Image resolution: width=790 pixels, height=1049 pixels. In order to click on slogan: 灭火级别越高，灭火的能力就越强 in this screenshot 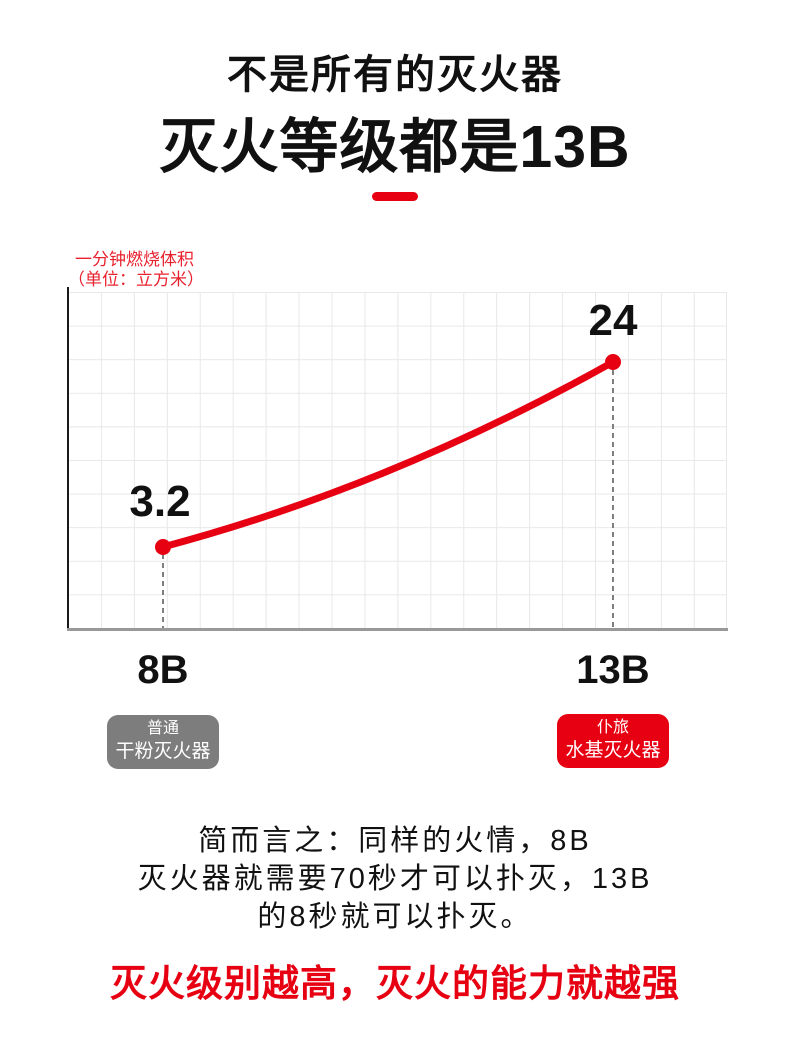, I will do `click(395, 983)`.